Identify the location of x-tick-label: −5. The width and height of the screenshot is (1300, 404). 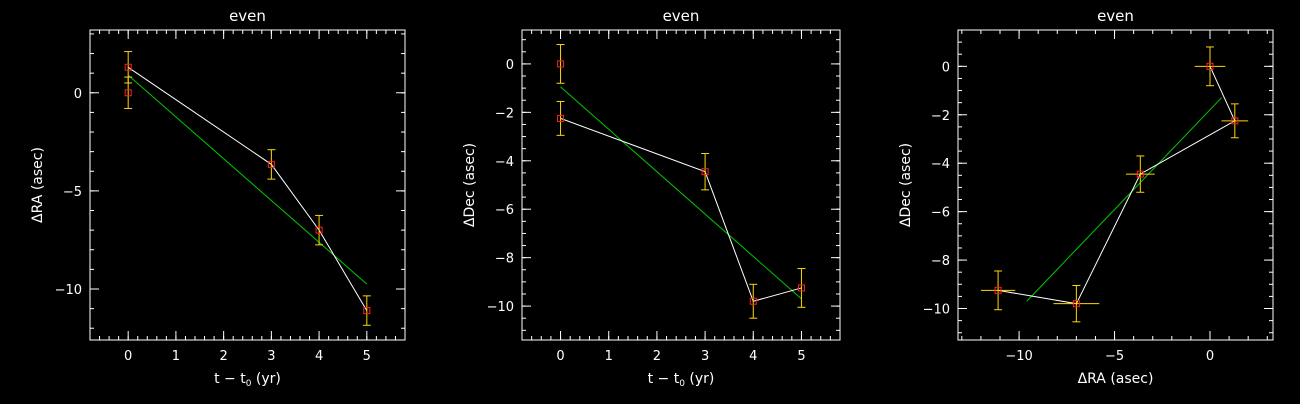
(1114, 356).